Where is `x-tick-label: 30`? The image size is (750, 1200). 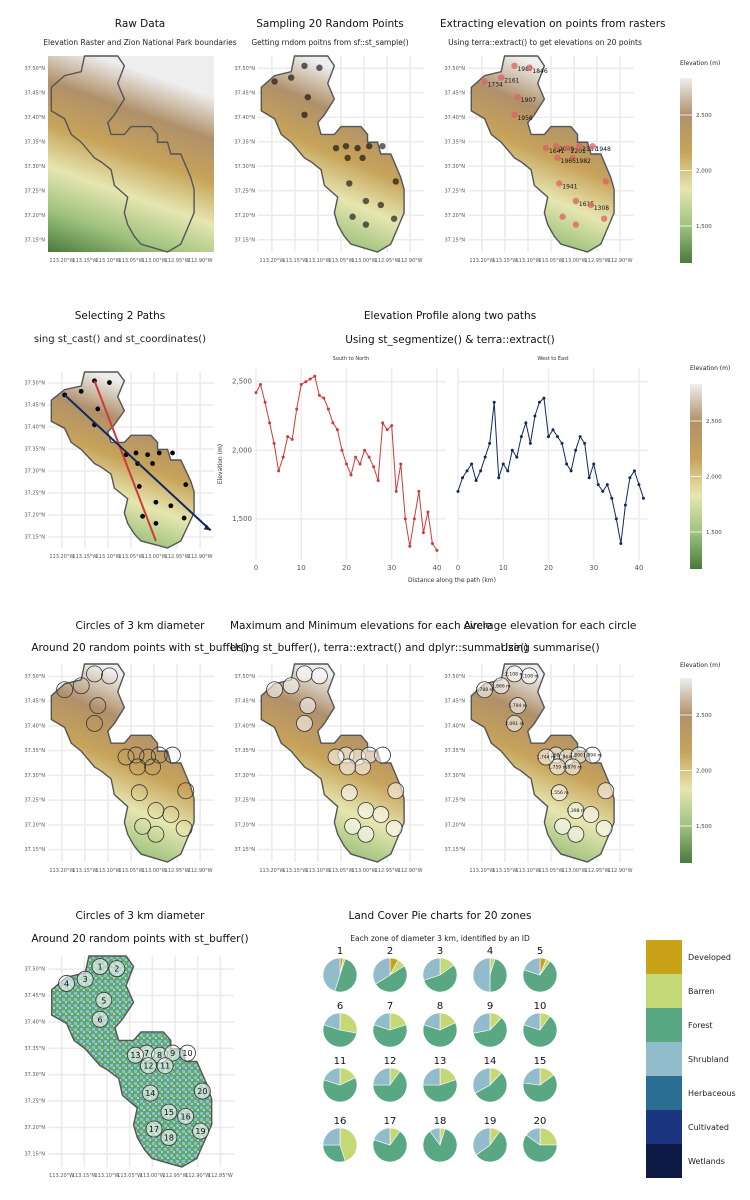 x-tick-label: 30 is located at coordinates (391, 568).